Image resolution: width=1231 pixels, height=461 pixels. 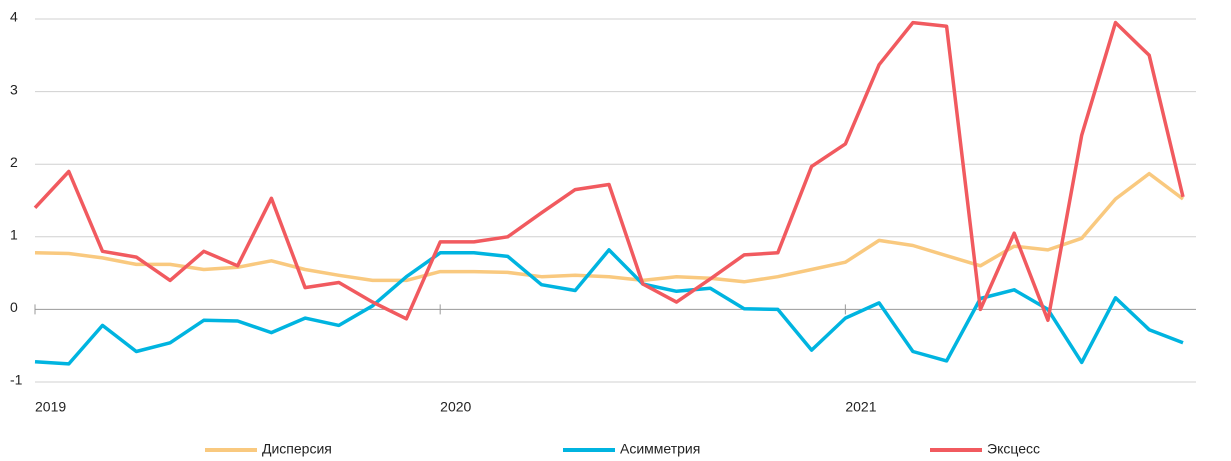 I want to click on x-tick-label: 2021, so click(x=860, y=407).